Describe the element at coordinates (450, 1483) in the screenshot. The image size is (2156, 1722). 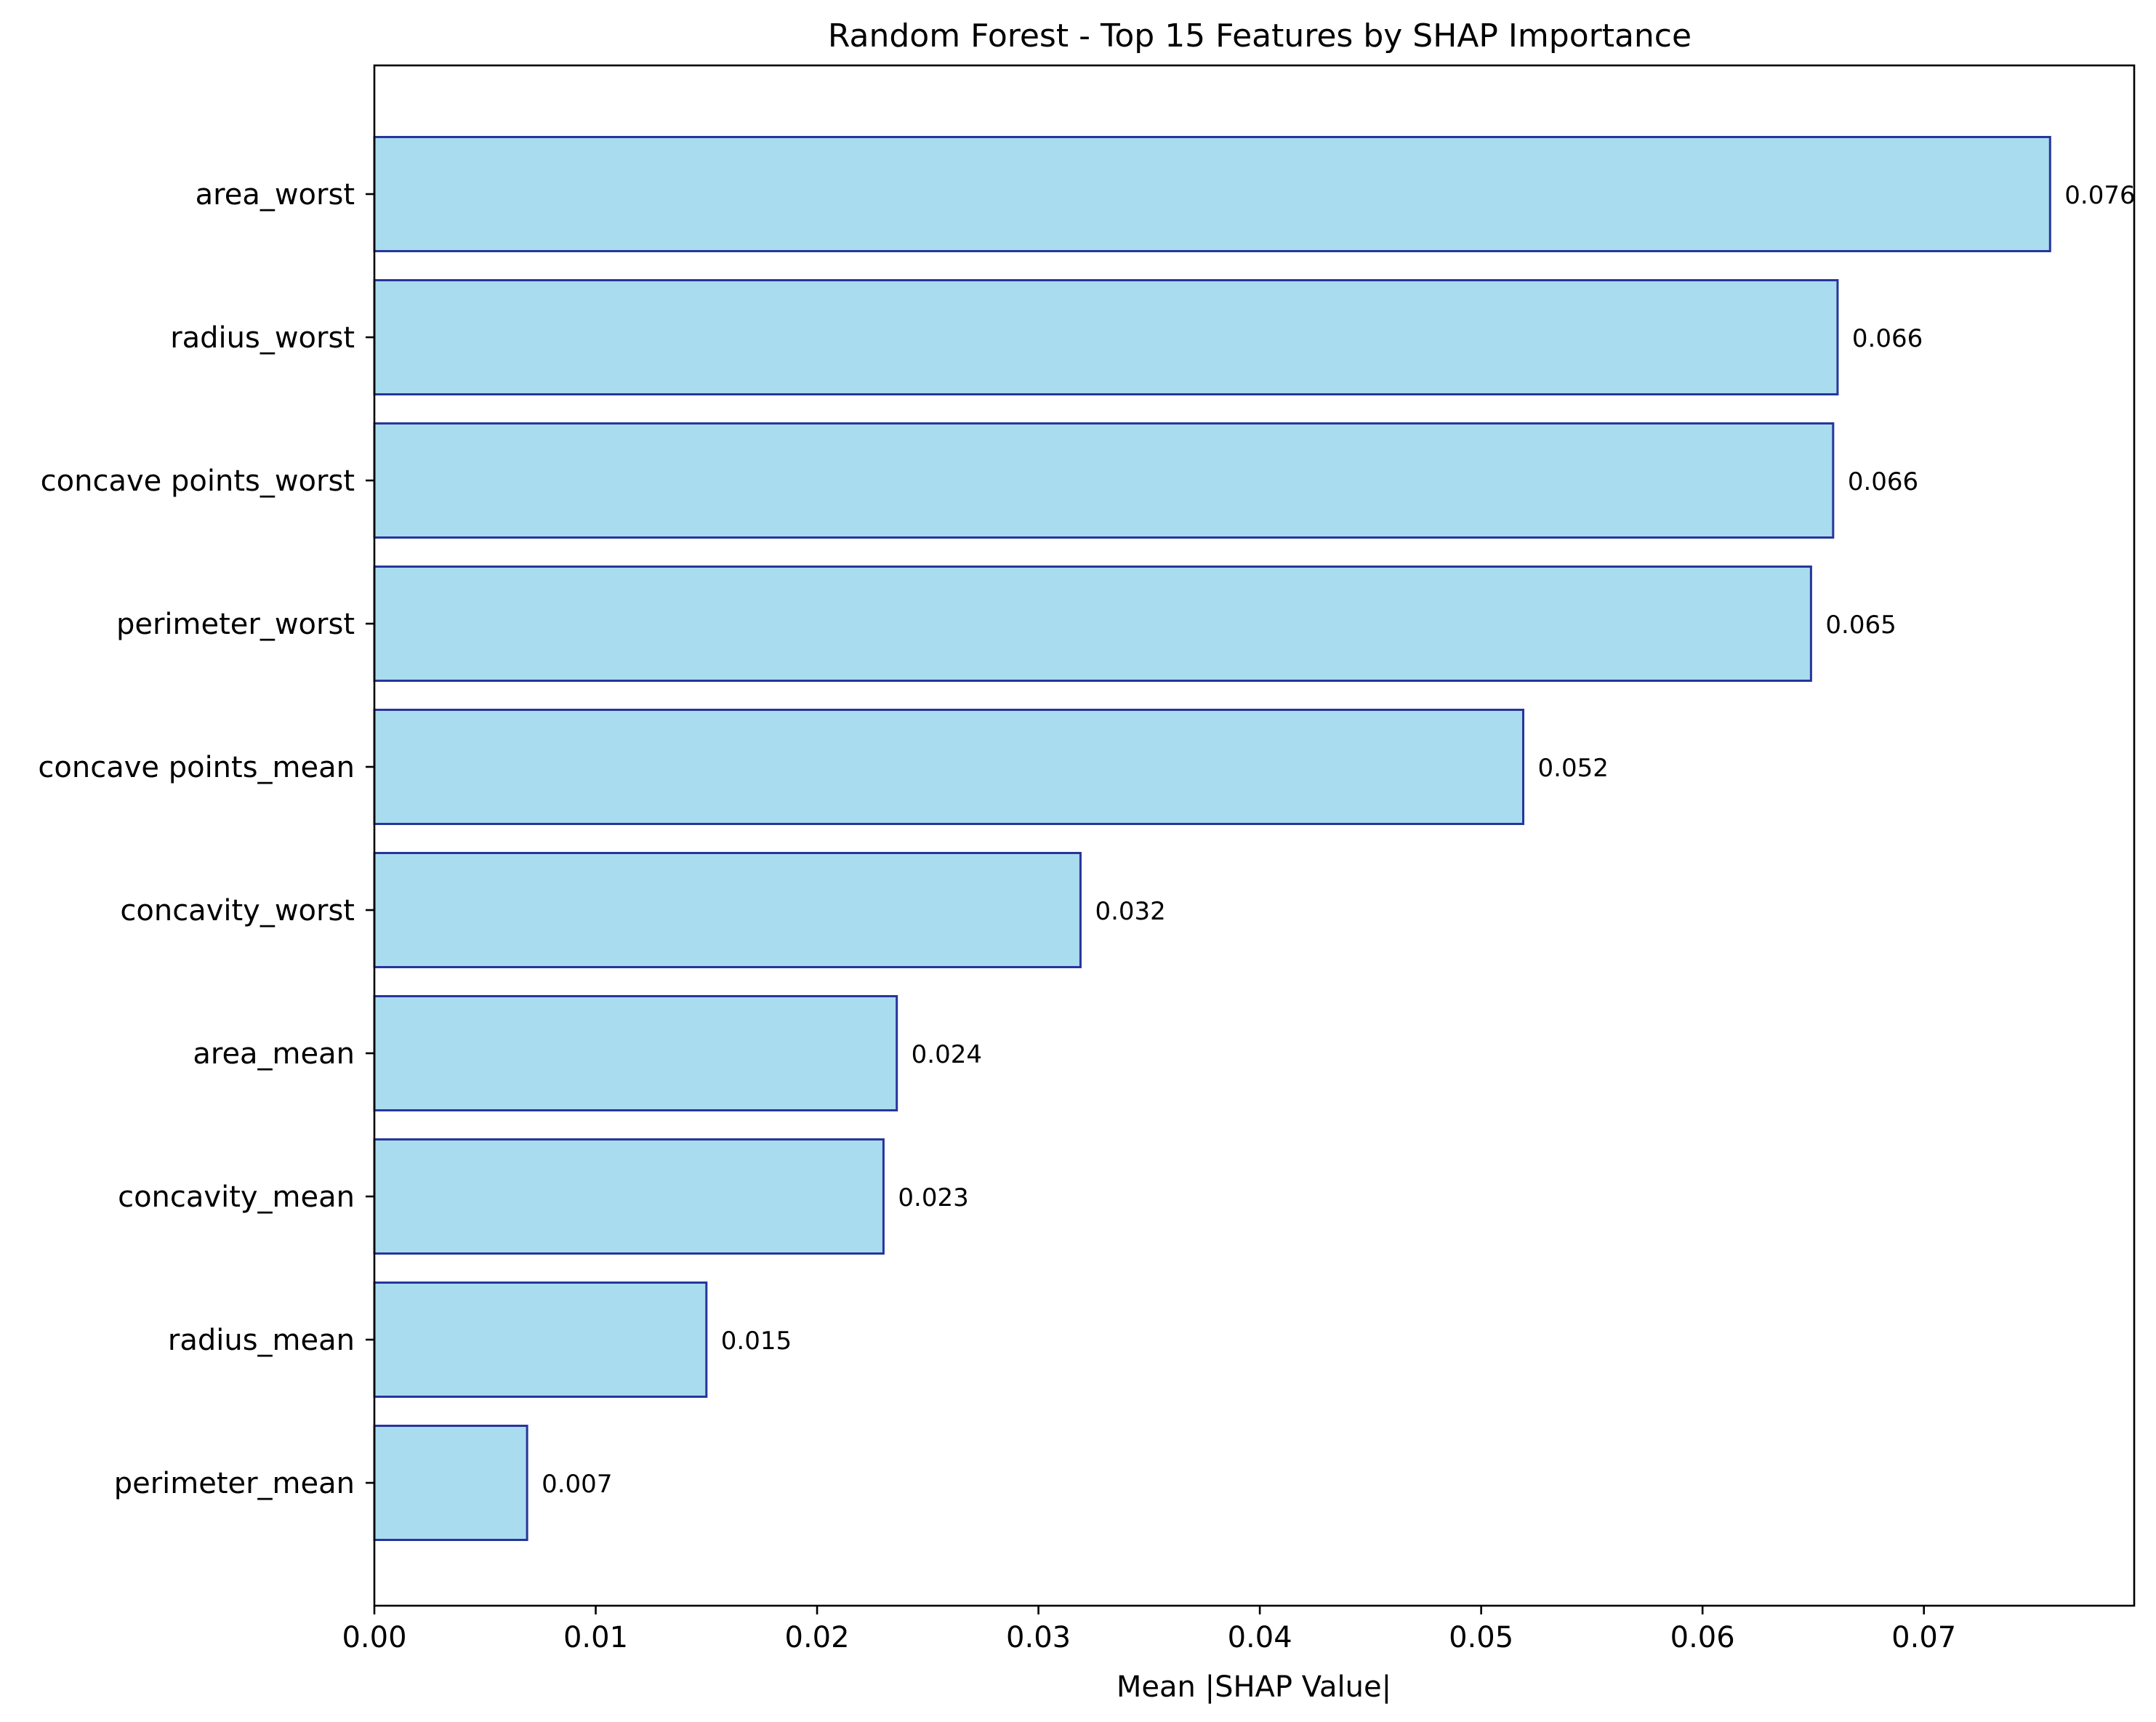
I see `bar-perimeter_mean` at that location.